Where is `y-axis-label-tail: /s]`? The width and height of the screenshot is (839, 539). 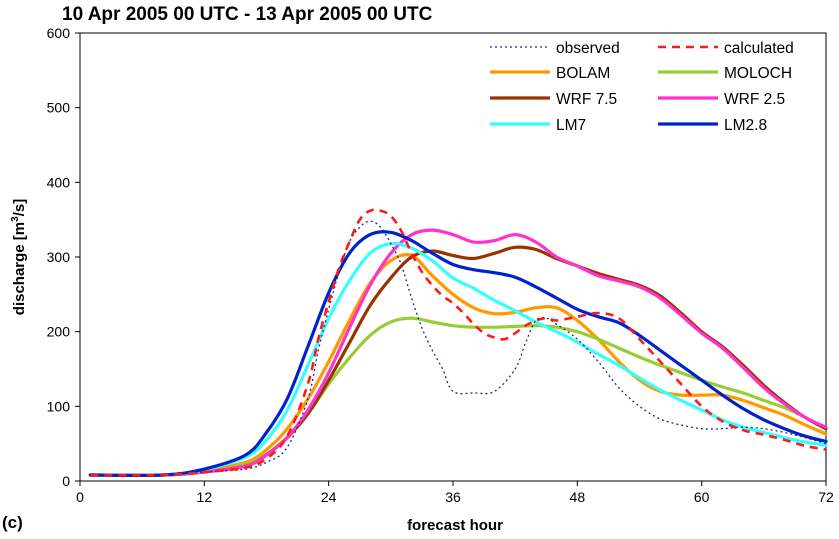 y-axis-label-tail: /s] is located at coordinates (19, 208).